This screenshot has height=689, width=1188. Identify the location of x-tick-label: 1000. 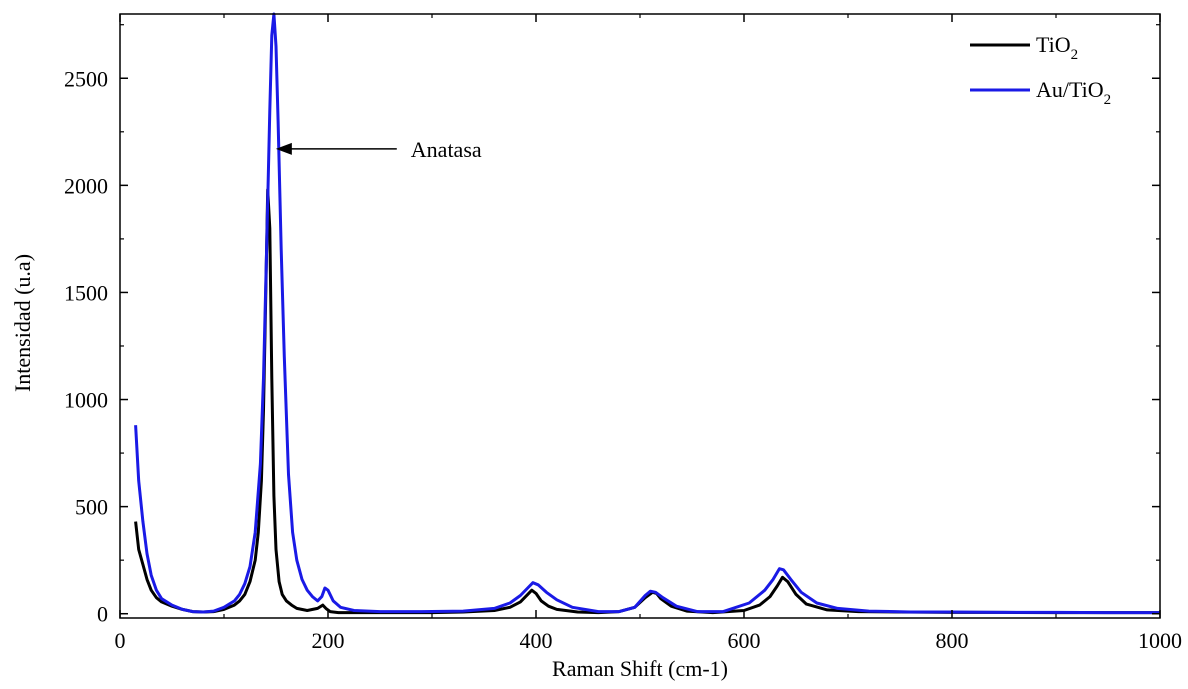
(1160, 640).